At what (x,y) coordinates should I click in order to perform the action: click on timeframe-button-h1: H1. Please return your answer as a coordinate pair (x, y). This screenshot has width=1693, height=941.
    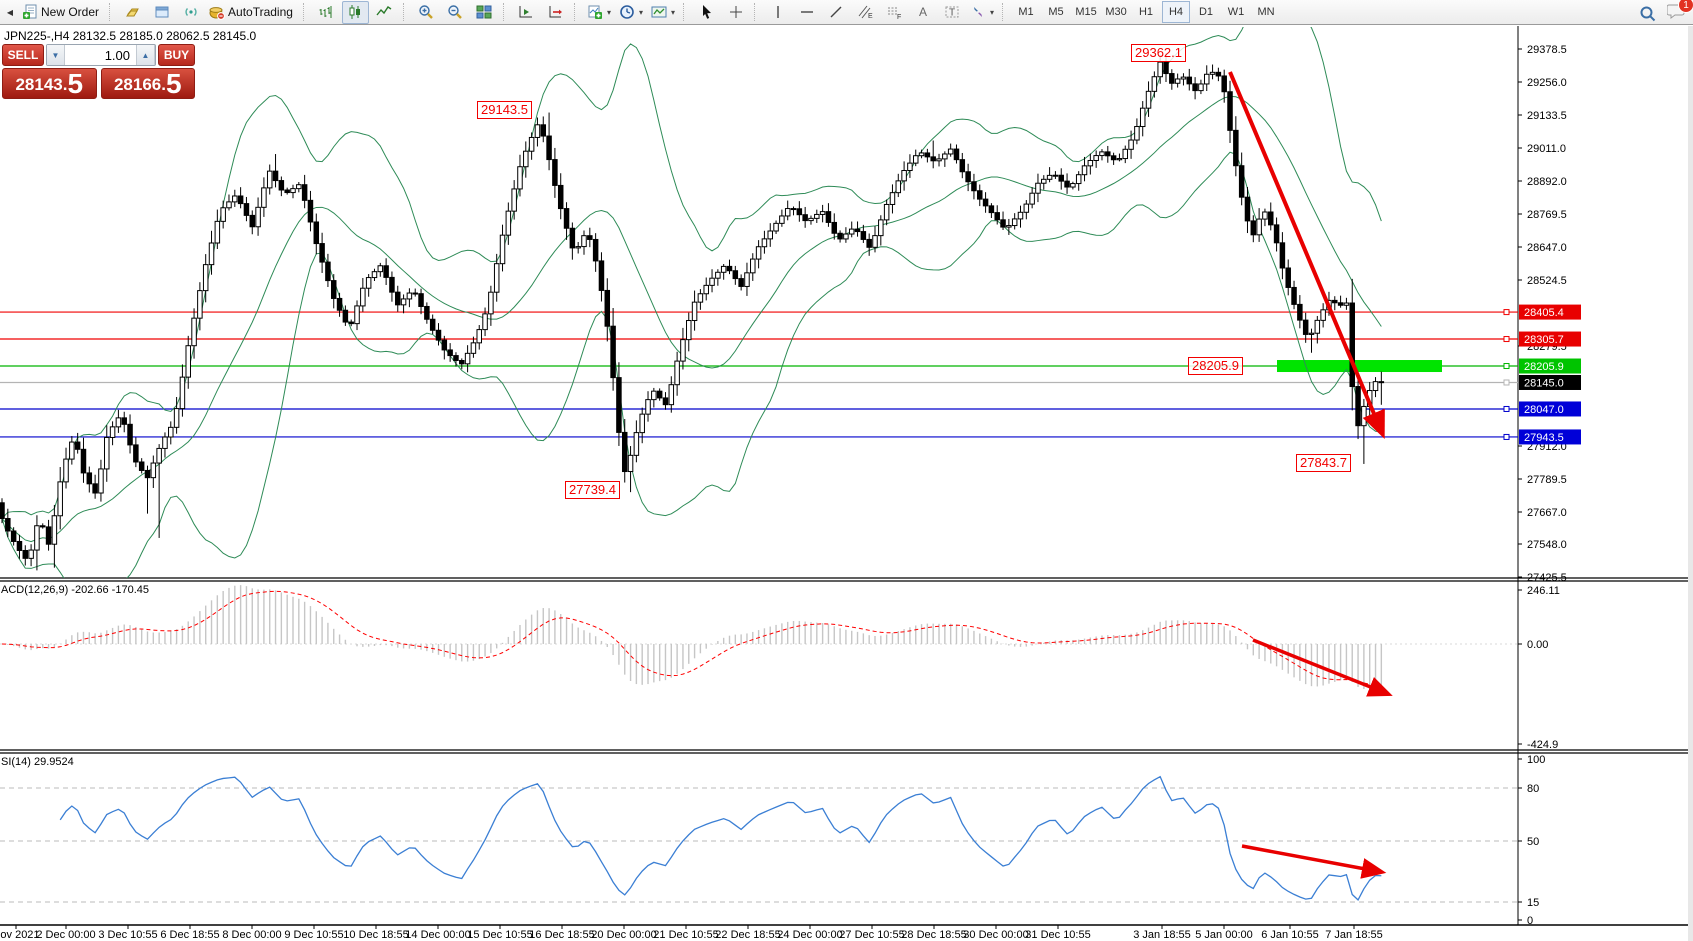
    Looking at the image, I should click on (1146, 12).